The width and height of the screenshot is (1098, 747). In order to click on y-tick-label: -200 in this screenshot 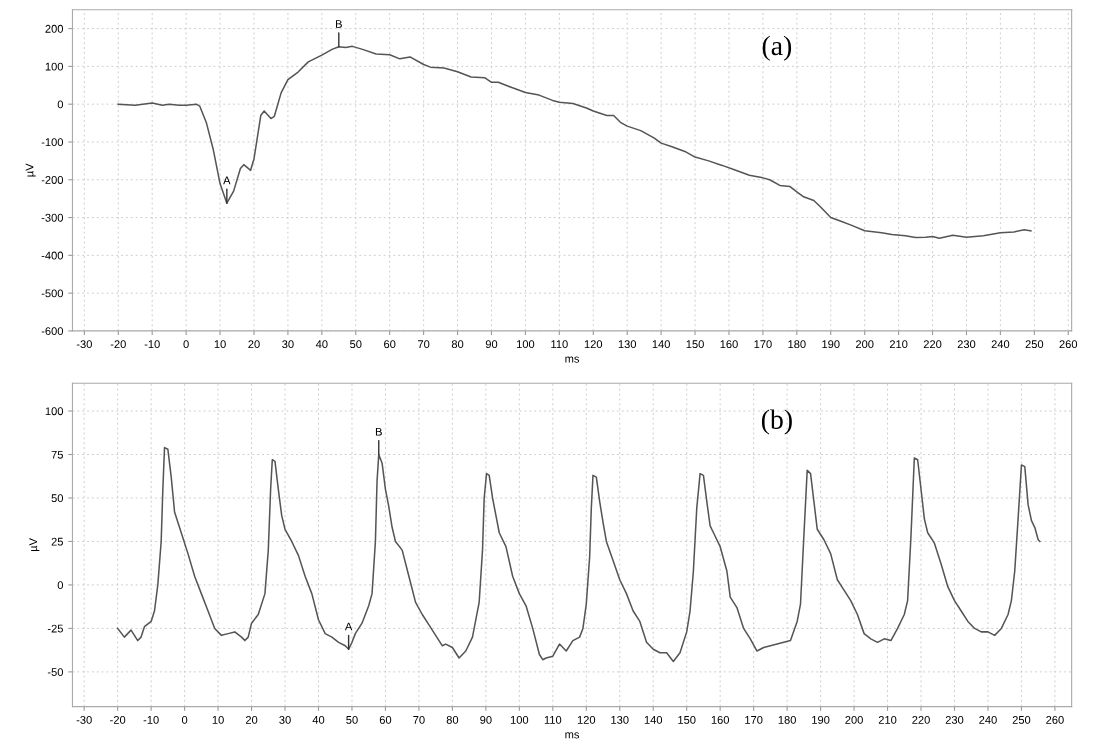, I will do `click(52, 180)`.